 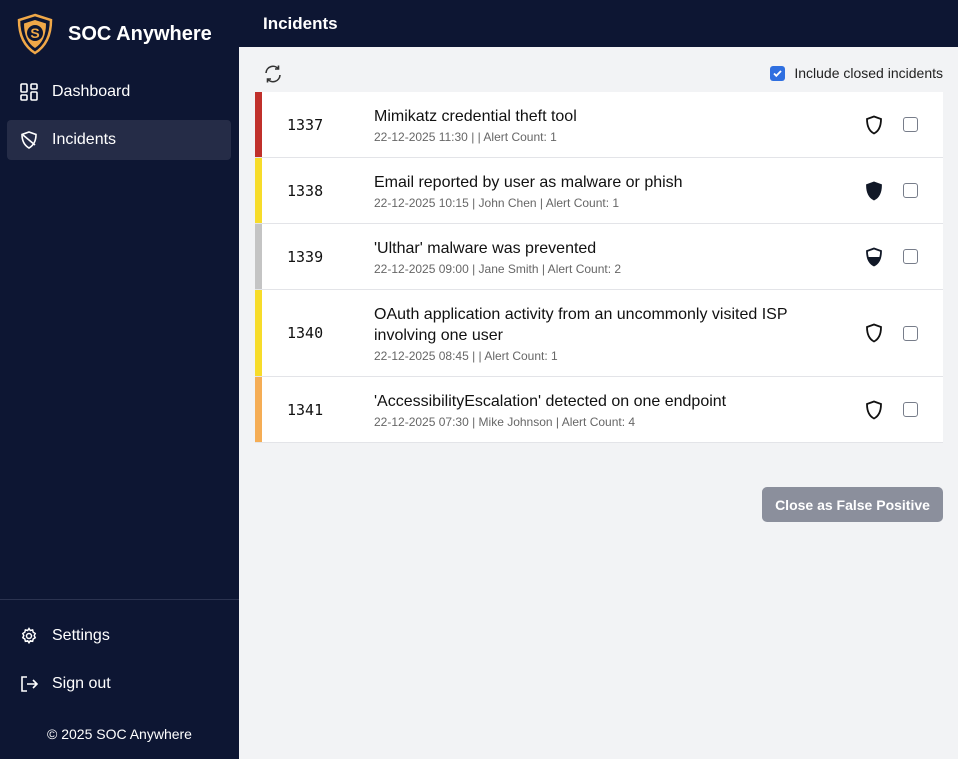 What do you see at coordinates (119, 636) in the screenshot?
I see `sidebar-item-settings: Settings` at bounding box center [119, 636].